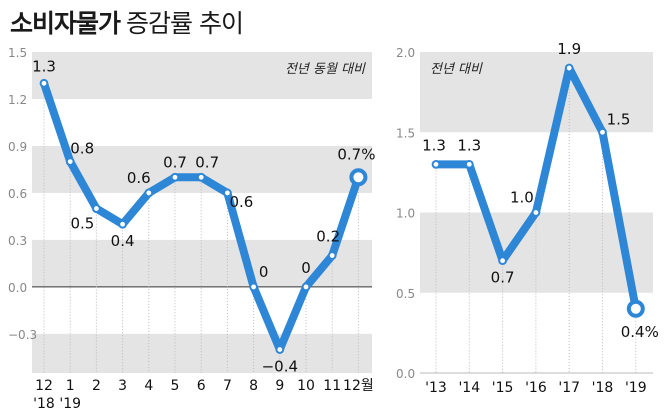  Describe the element at coordinates (17, 241) in the screenshot. I see `y-tick-label: 0.3` at that location.